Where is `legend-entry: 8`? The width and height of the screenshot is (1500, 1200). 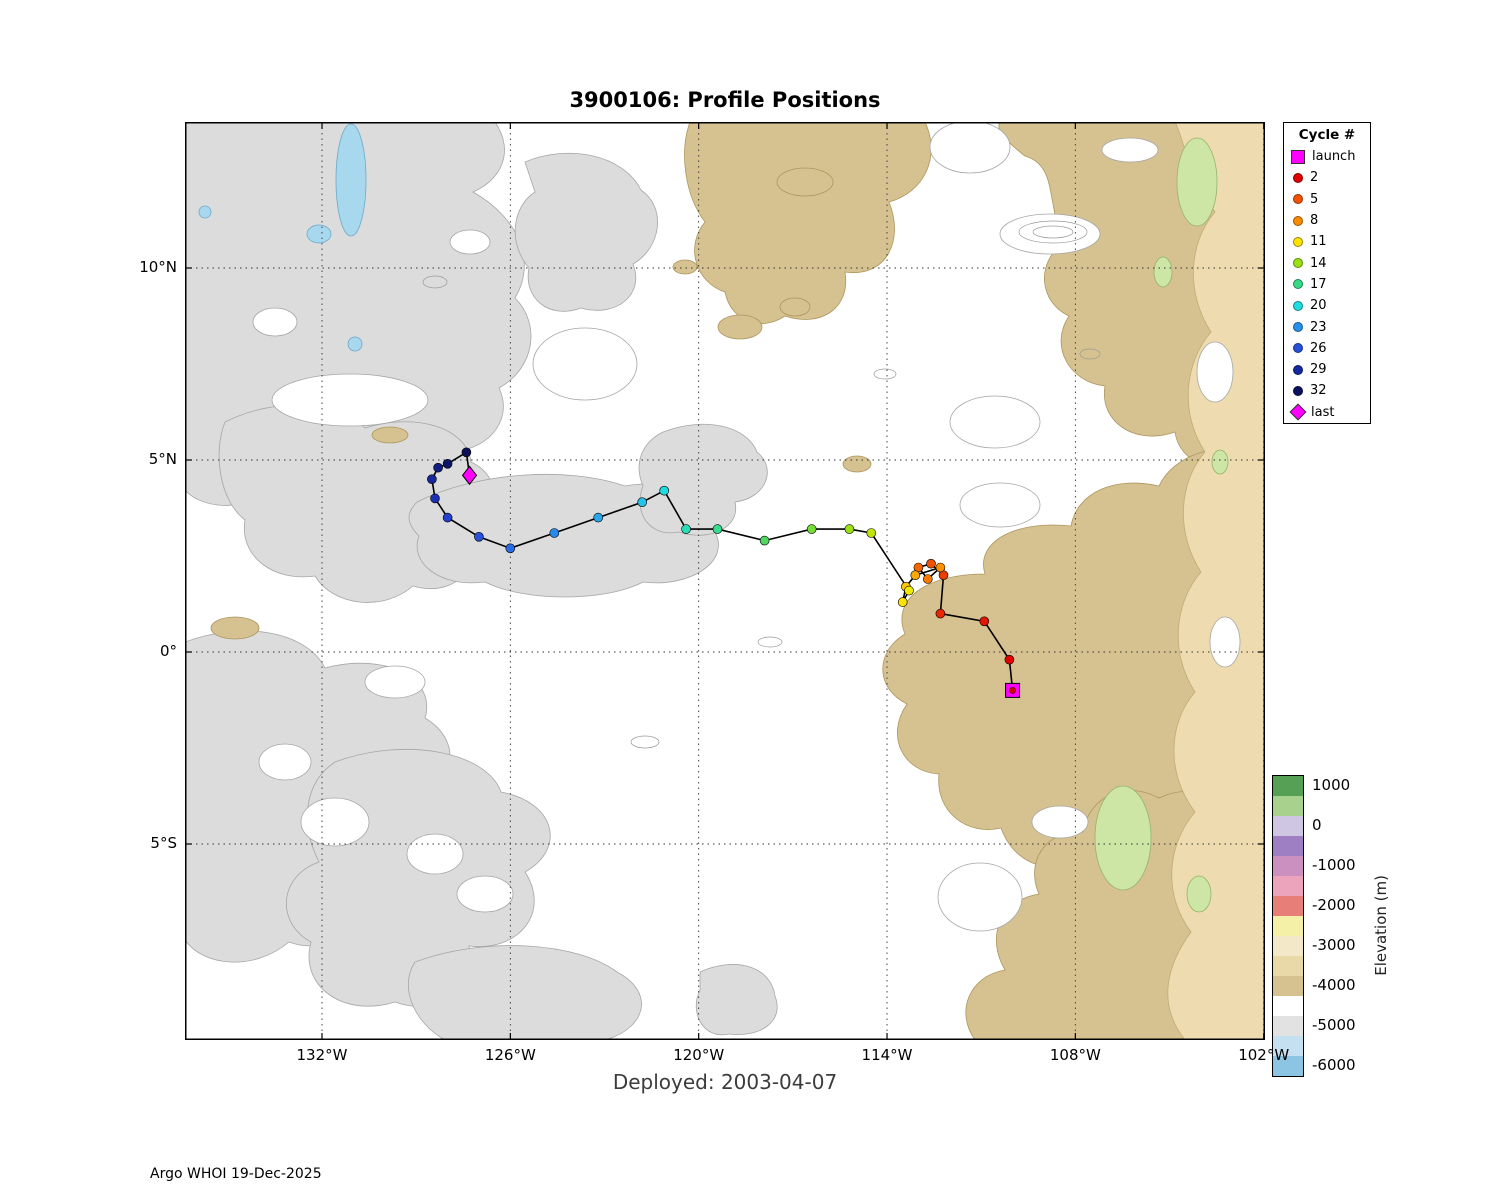
legend-entry: 8 is located at coordinates (1327, 220).